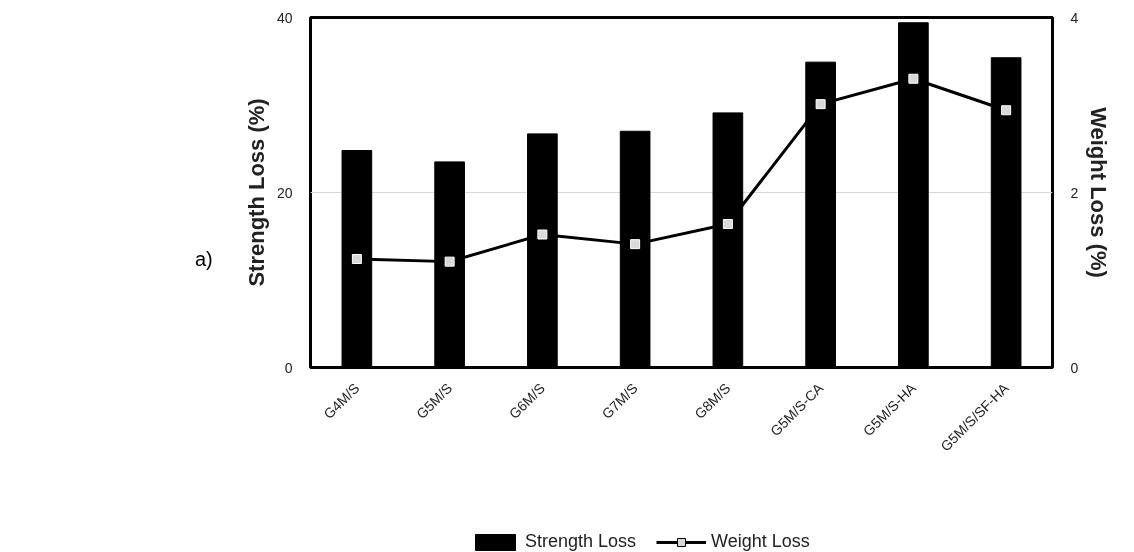  What do you see at coordinates (284, 17) in the screenshot?
I see `y-tick-label: 40` at bounding box center [284, 17].